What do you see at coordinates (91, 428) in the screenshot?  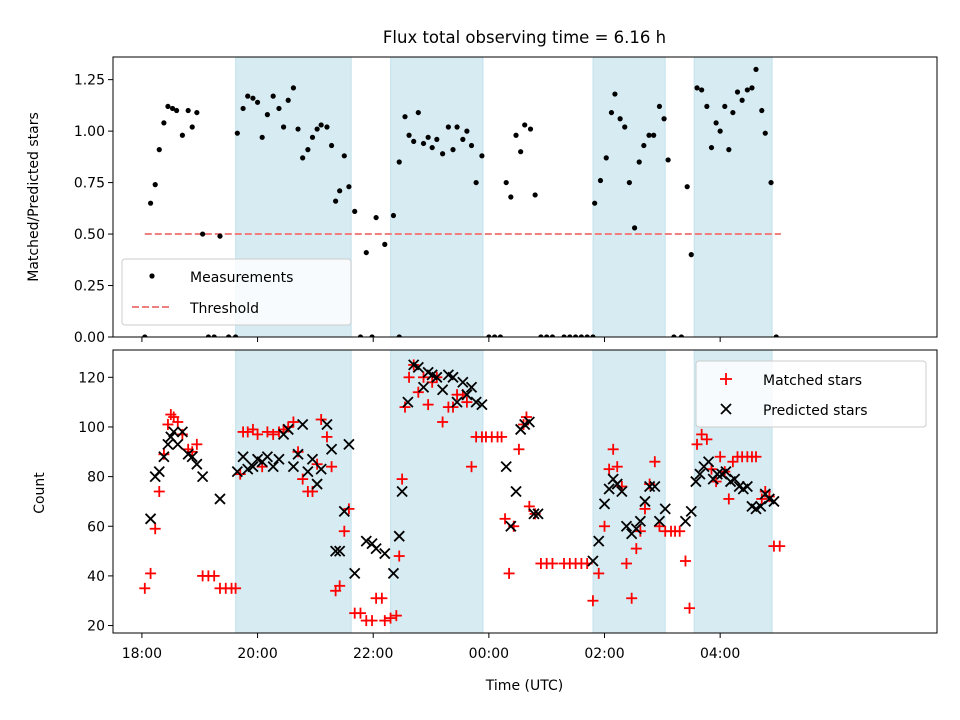 I see `y-tick-label: 100` at bounding box center [91, 428].